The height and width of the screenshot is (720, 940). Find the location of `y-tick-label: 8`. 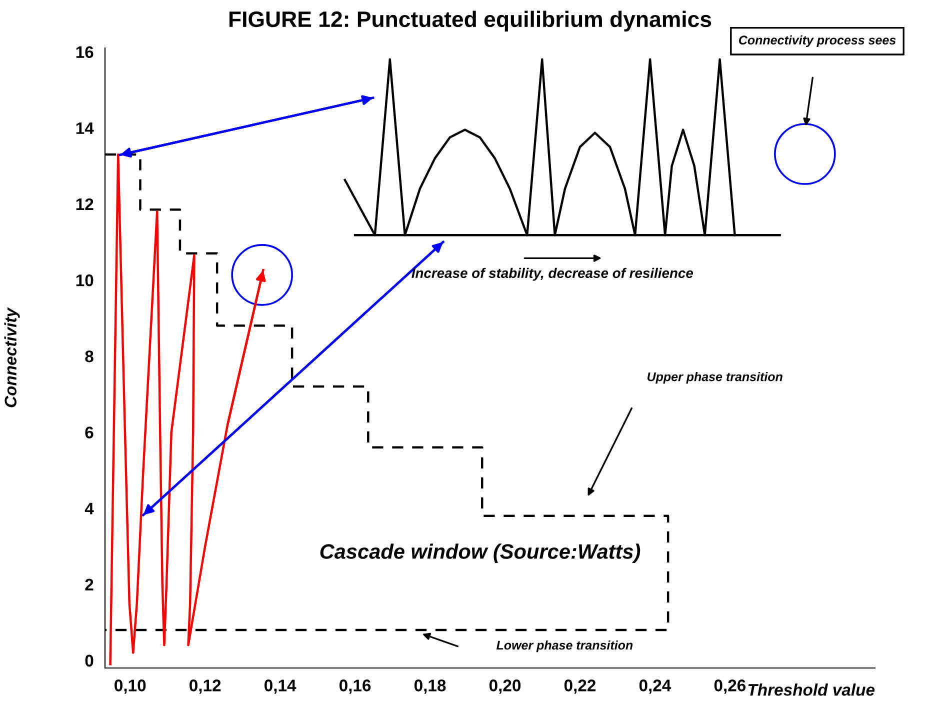

y-tick-label: 8 is located at coordinates (89, 356).